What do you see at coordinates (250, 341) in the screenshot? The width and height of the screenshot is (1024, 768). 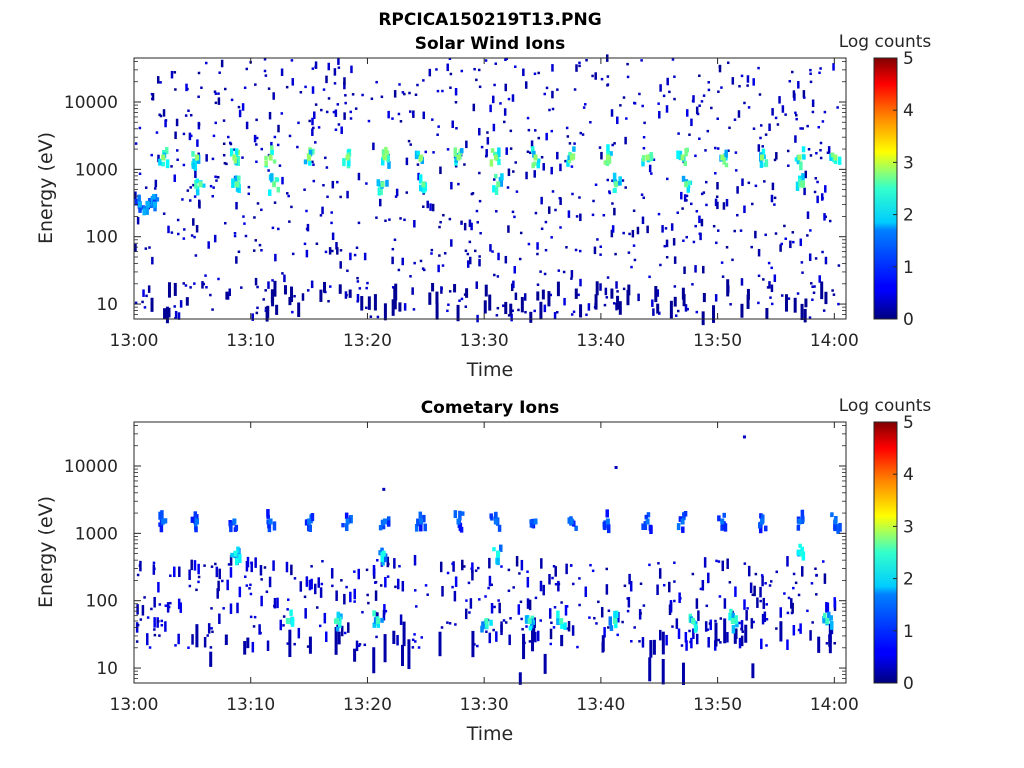 I see `x-tick-label: 13:10` at bounding box center [250, 341].